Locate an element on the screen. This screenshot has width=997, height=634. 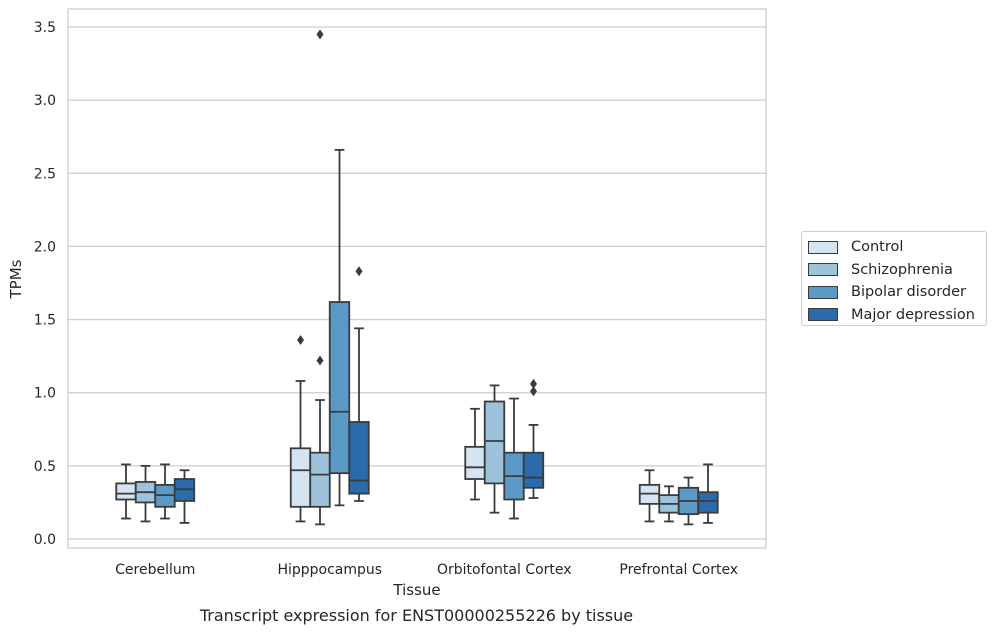
legend-label: Bipolar disorder is located at coordinates (908, 292).